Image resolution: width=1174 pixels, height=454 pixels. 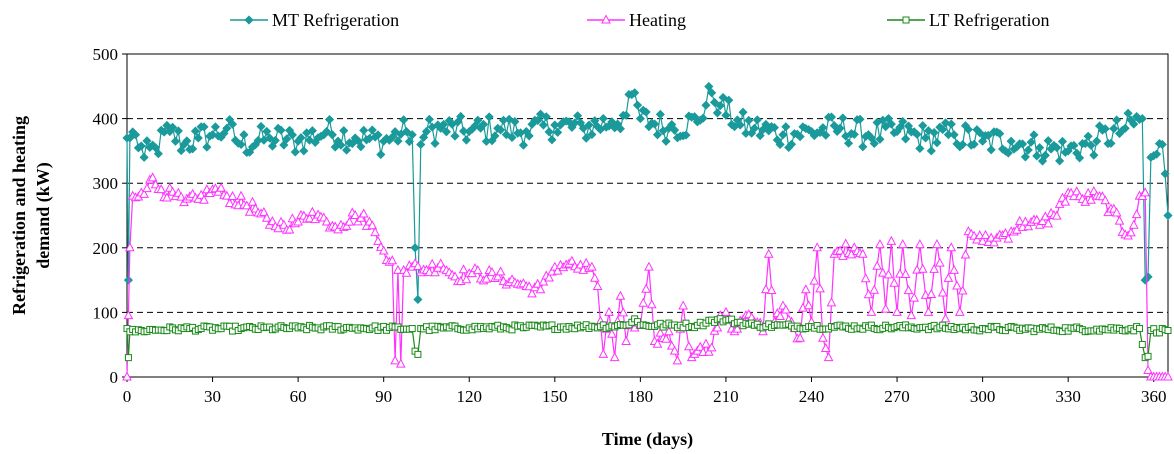 What do you see at coordinates (110, 216) in the screenshot?
I see `y-axis: 0 100 200 300 400 500` at bounding box center [110, 216].